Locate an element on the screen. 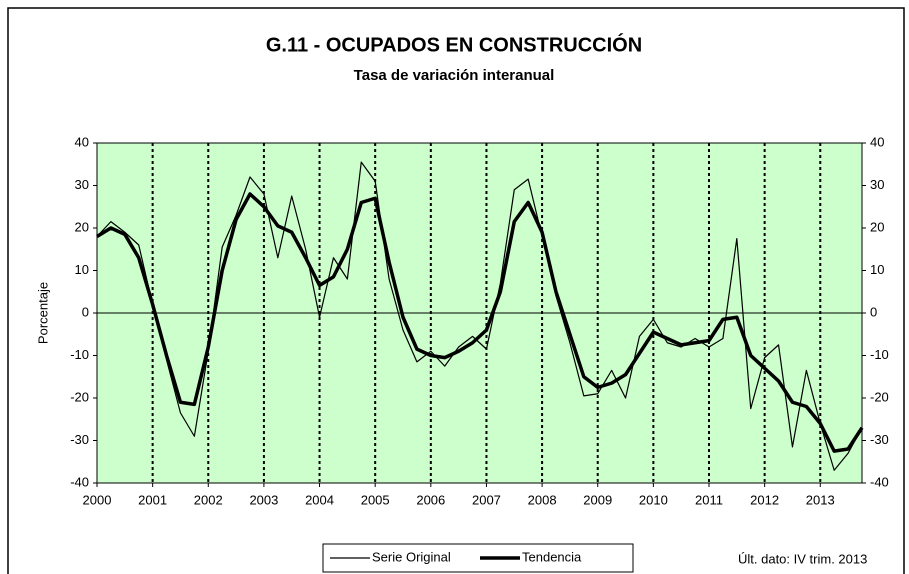  x-tick-label: 2013 is located at coordinates (820, 499).